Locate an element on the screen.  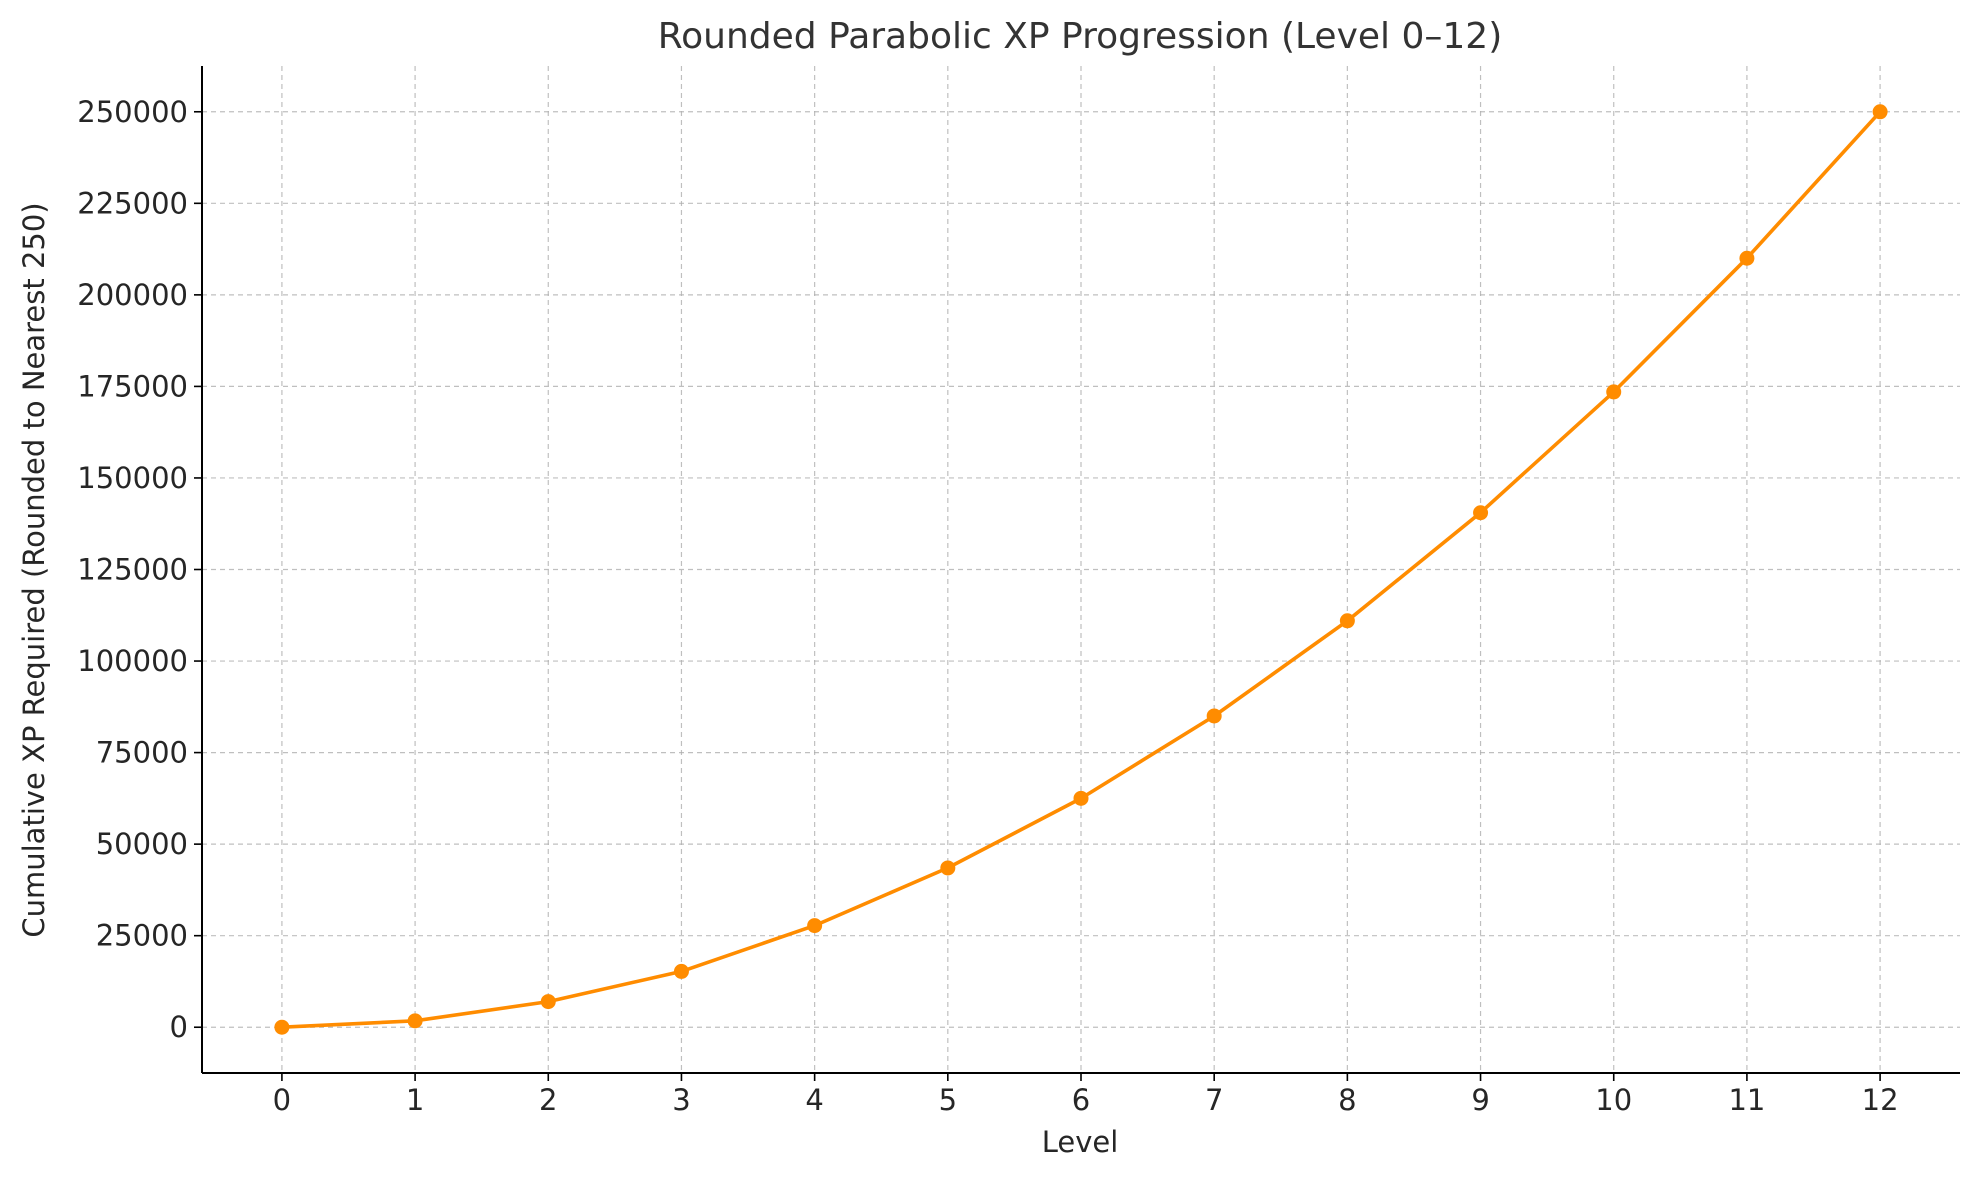
x-axis-label: Level is located at coordinates (1080, 1142).